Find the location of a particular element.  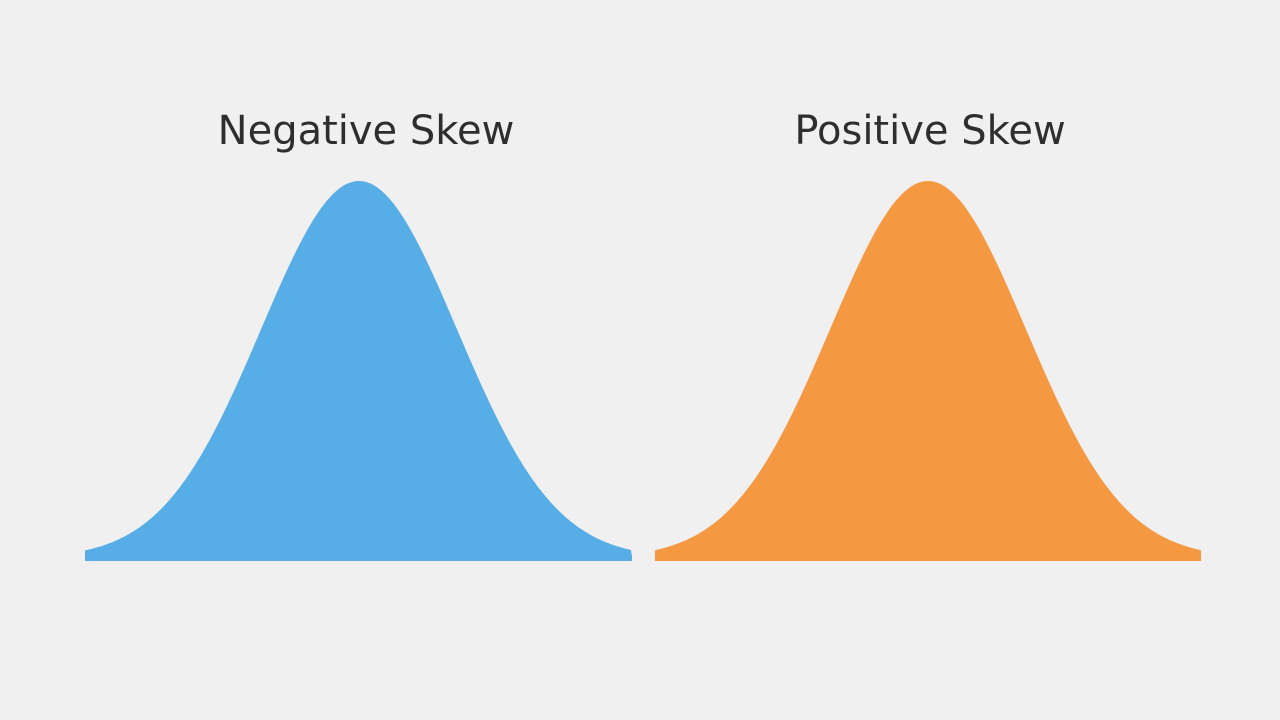

panel-title: Negative Skew is located at coordinates (366, 131).